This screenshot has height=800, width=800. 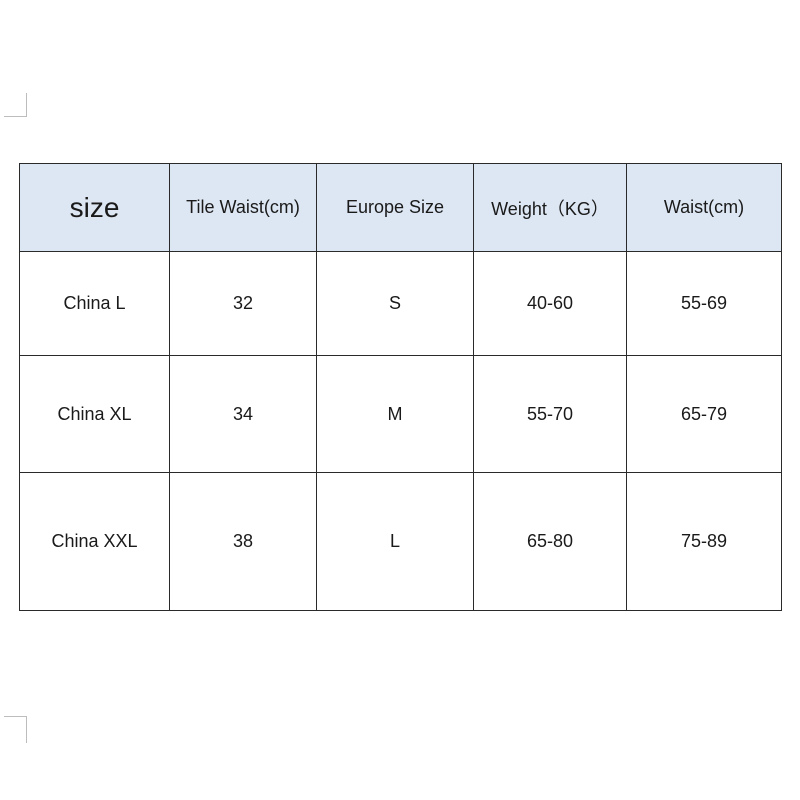 I want to click on header-europe-size: Europe Size, so click(x=395, y=207).